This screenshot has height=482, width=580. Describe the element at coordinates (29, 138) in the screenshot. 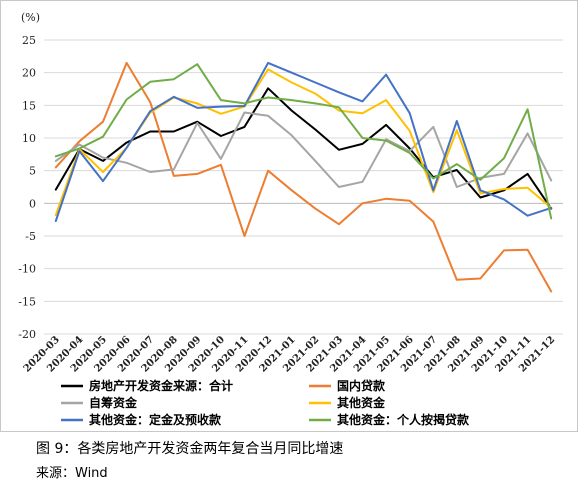

I see `y-tick-label: 10` at that location.